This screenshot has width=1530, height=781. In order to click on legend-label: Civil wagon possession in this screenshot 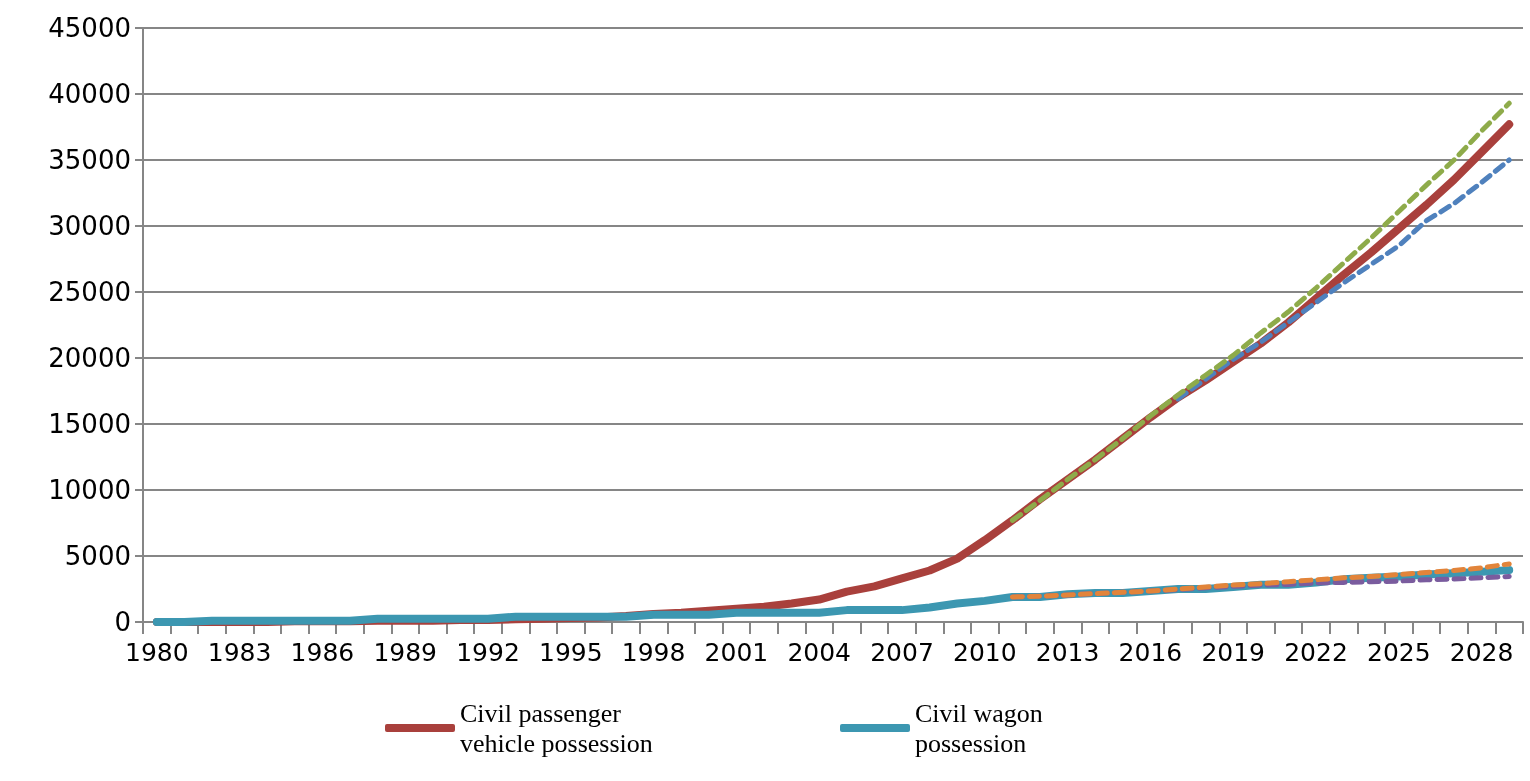, I will do `click(982, 728)`.